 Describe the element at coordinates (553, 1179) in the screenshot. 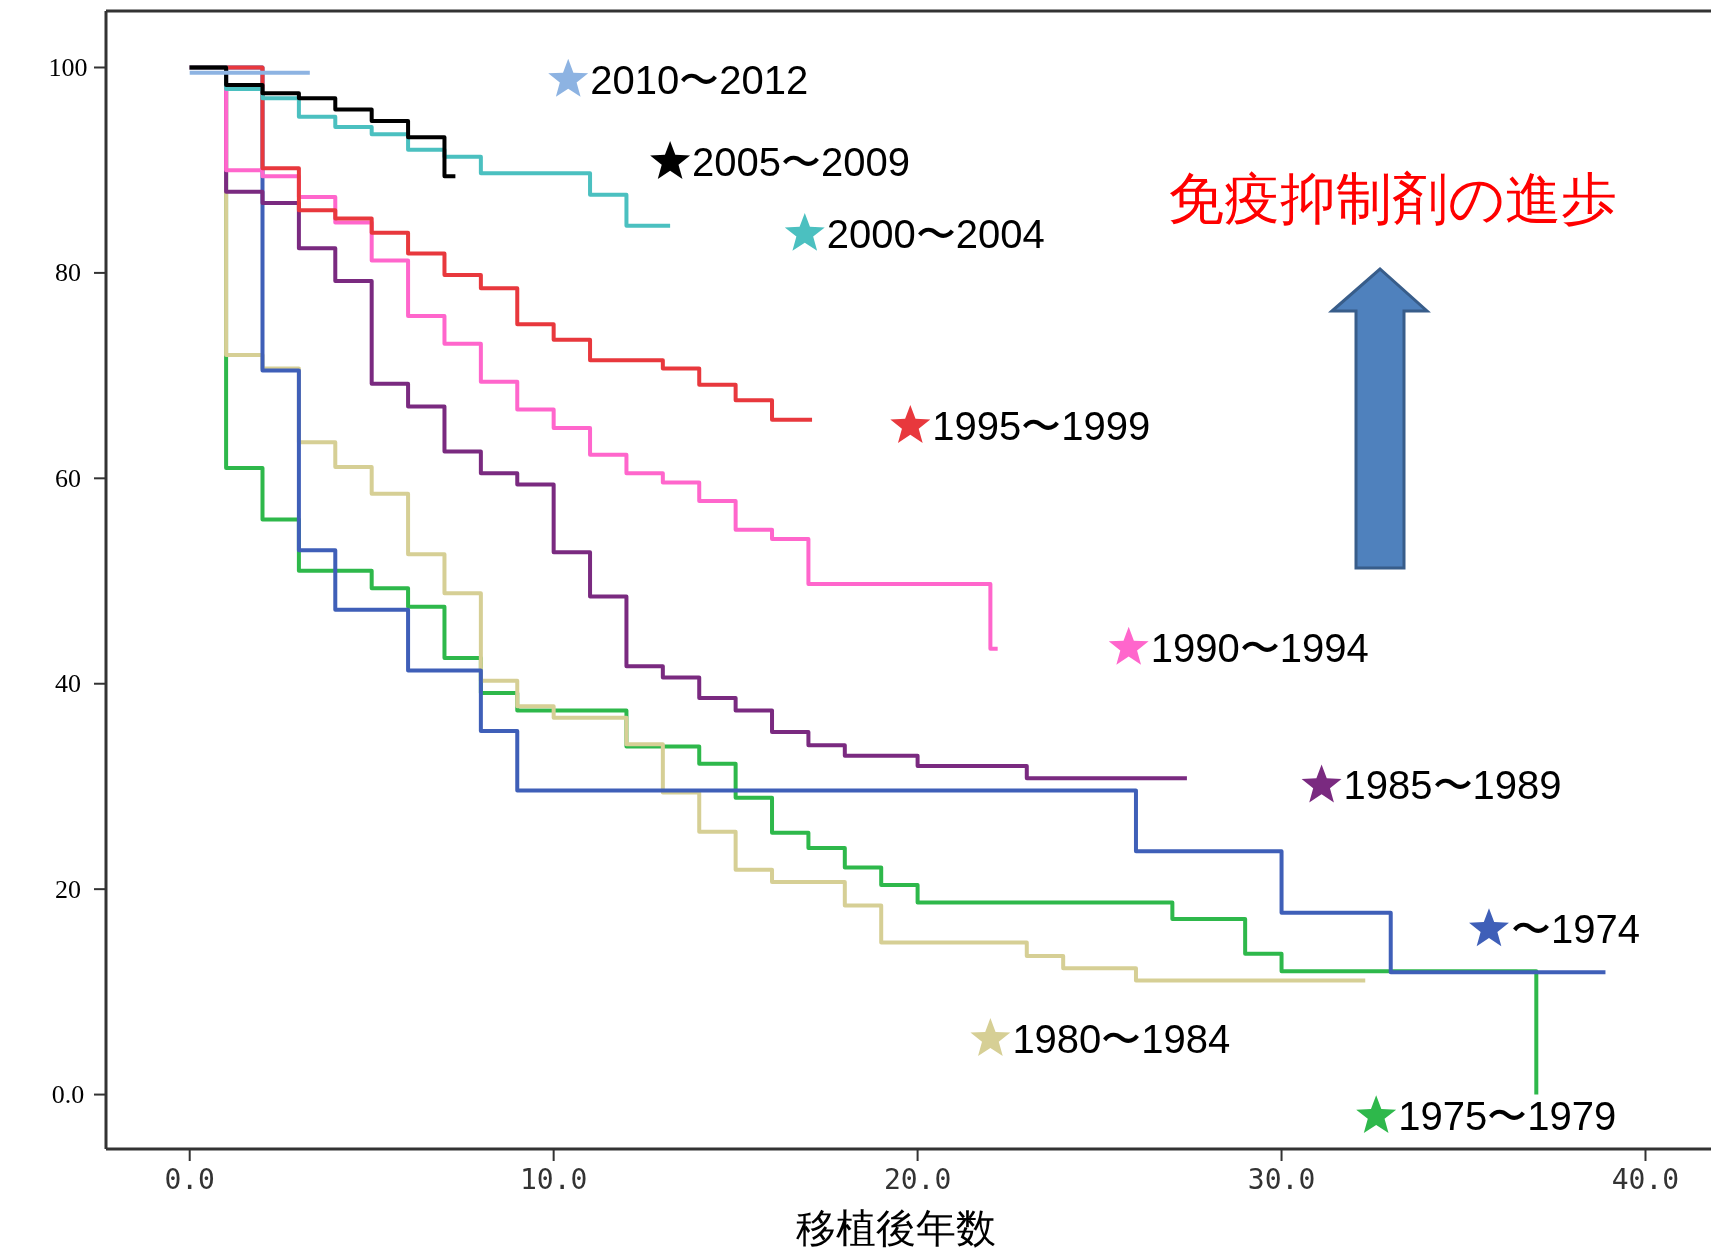

I see `x-tick-label: 10.0` at that location.